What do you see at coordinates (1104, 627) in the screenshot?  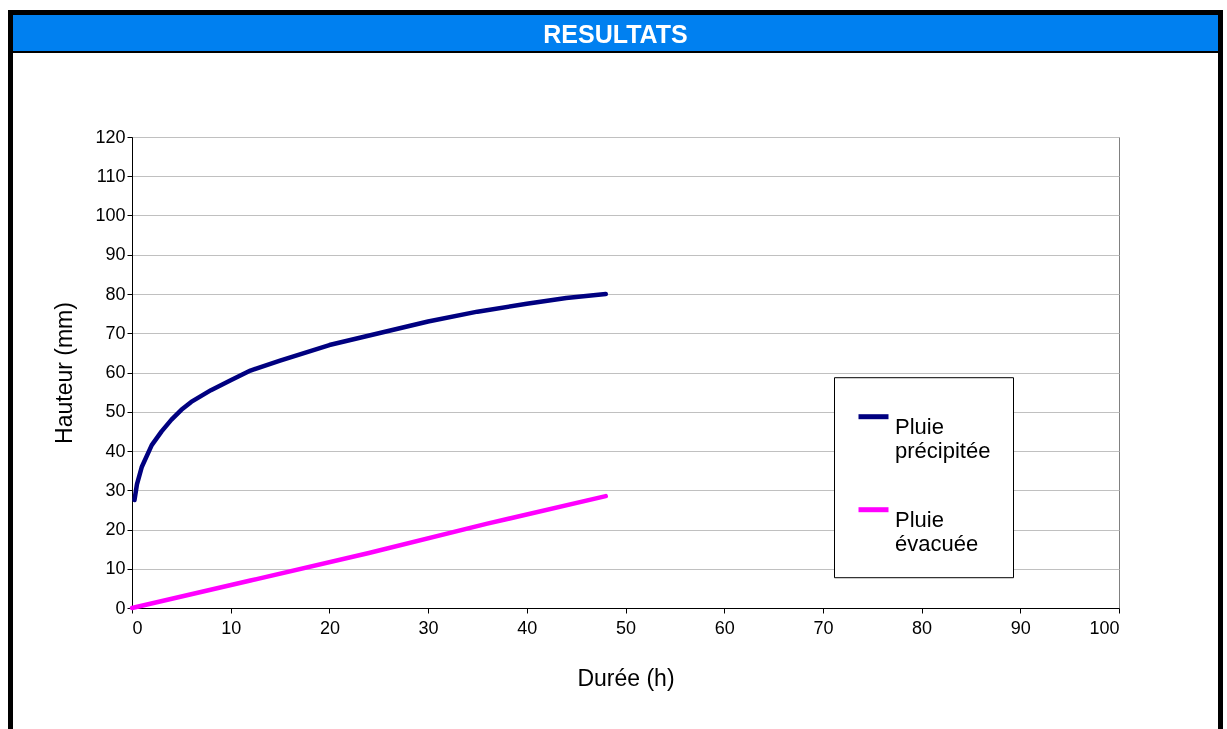 I see `x-tick-label: 100` at bounding box center [1104, 627].